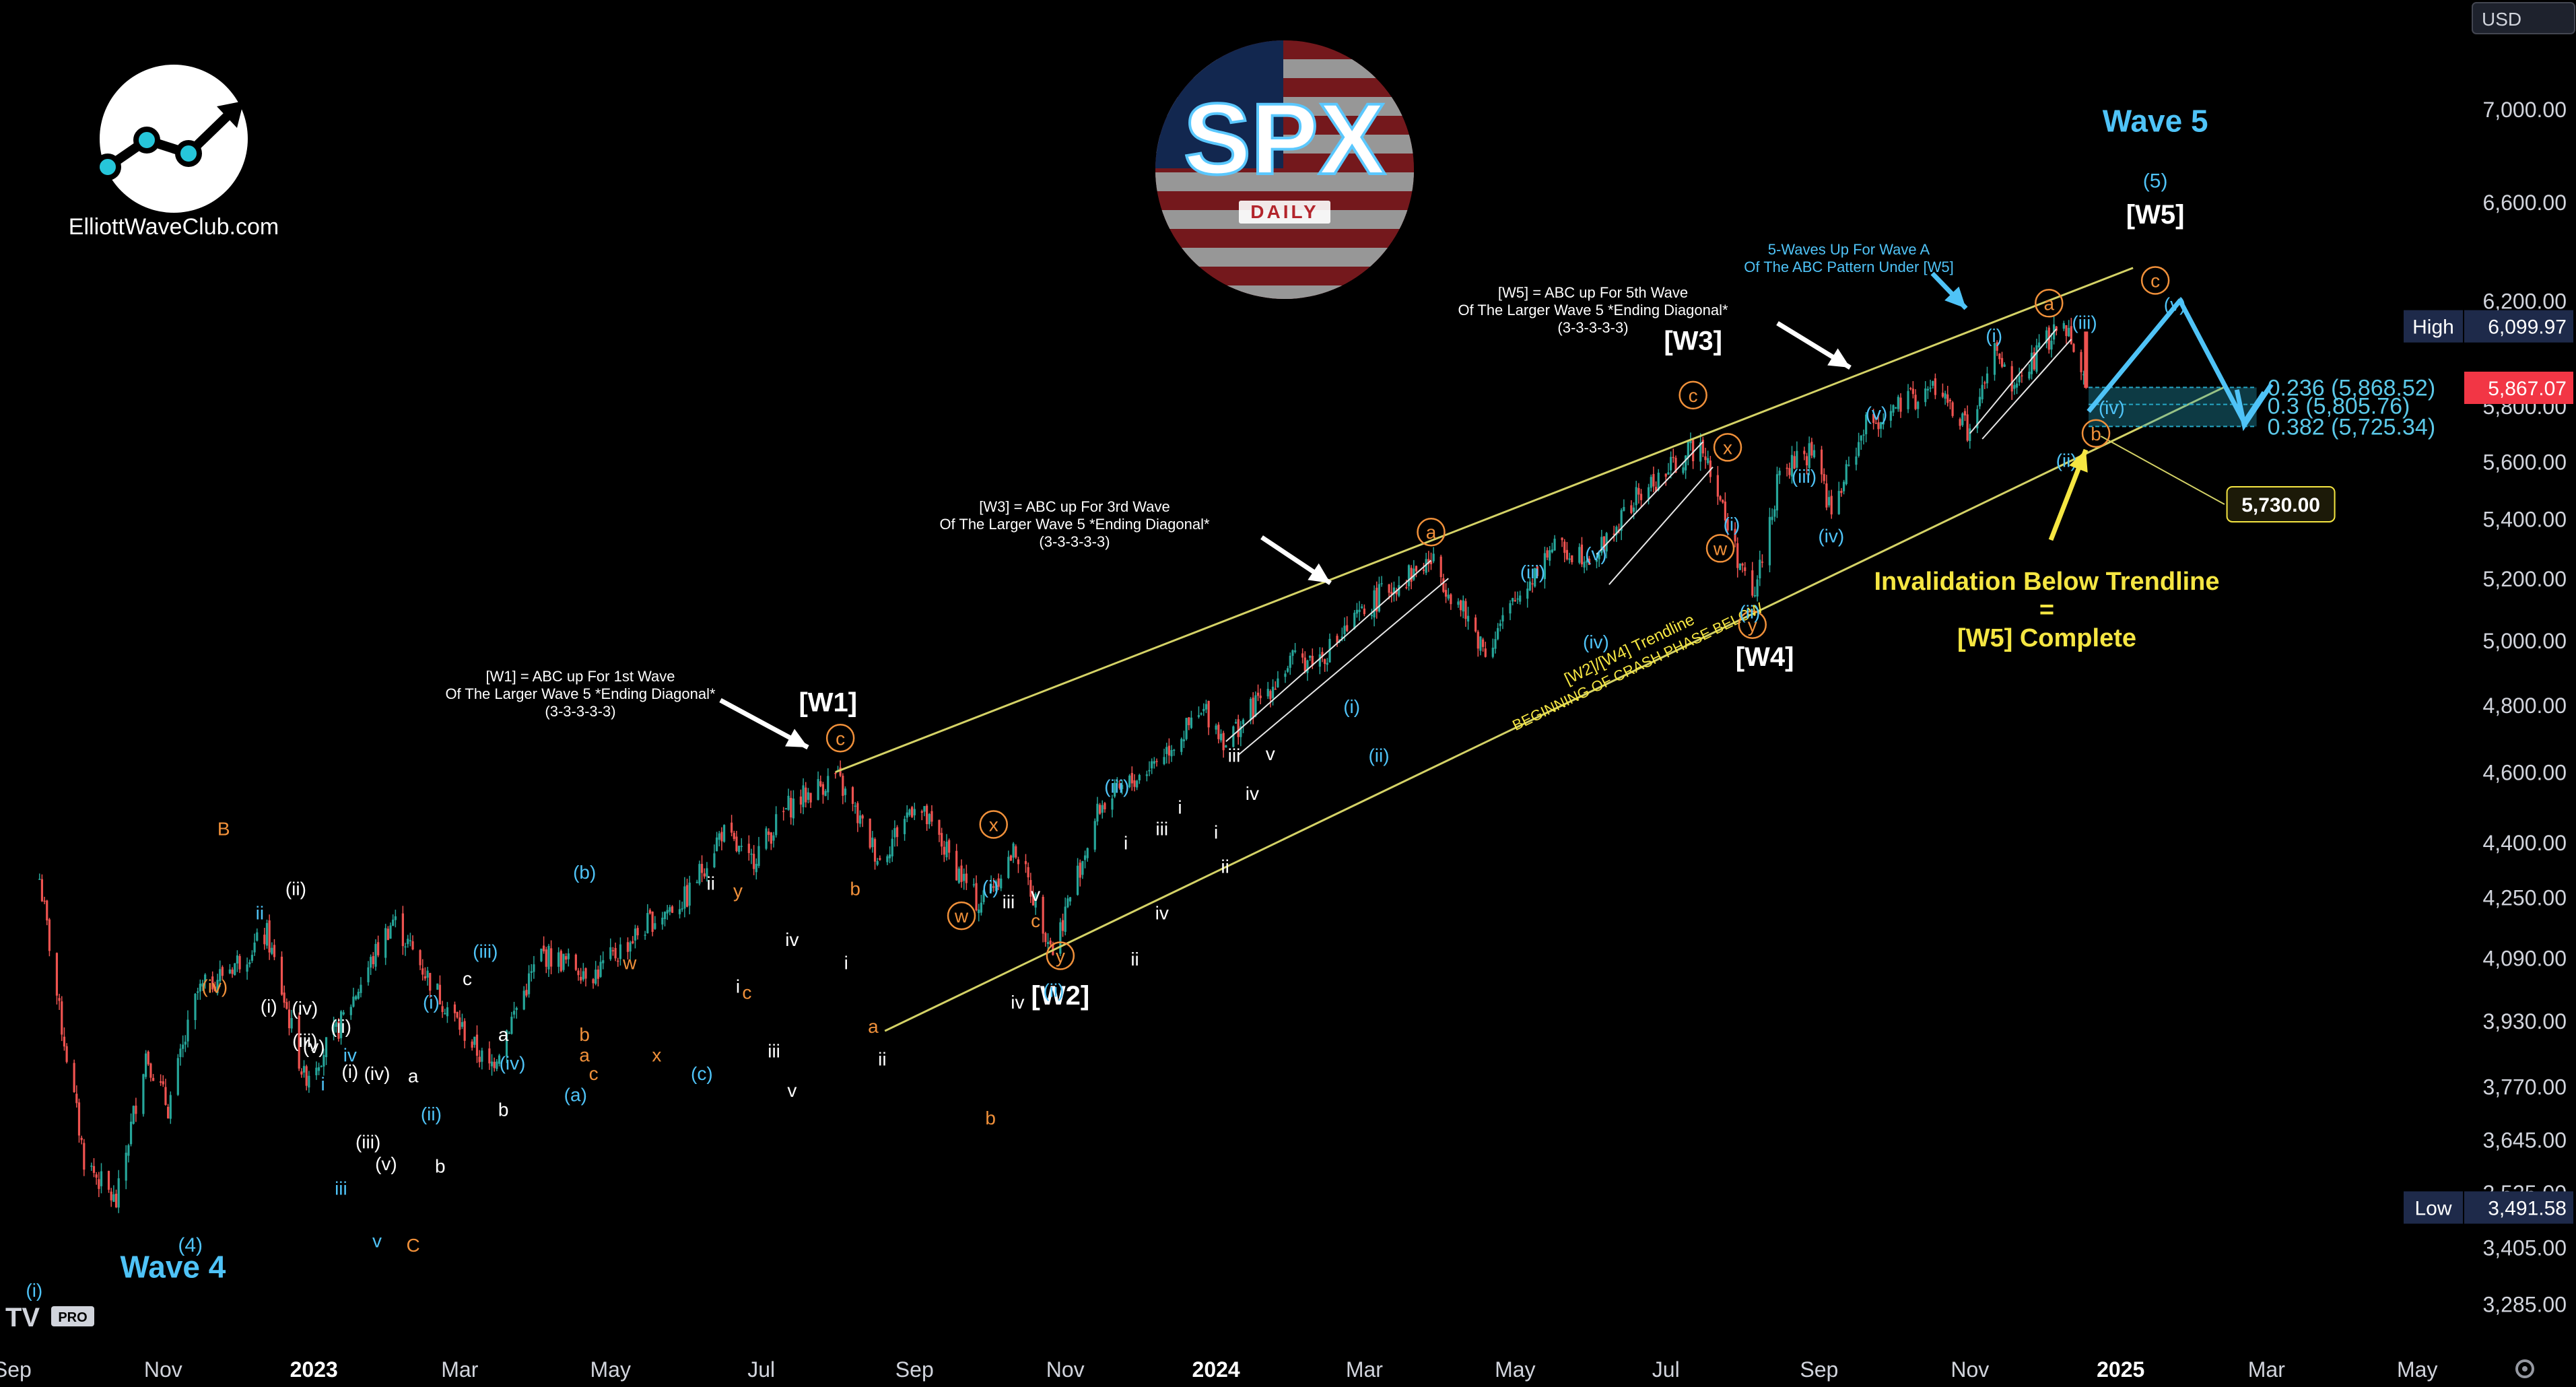 The width and height of the screenshot is (2576, 1387). What do you see at coordinates (2525, 1368) in the screenshot?
I see `gear-icon` at bounding box center [2525, 1368].